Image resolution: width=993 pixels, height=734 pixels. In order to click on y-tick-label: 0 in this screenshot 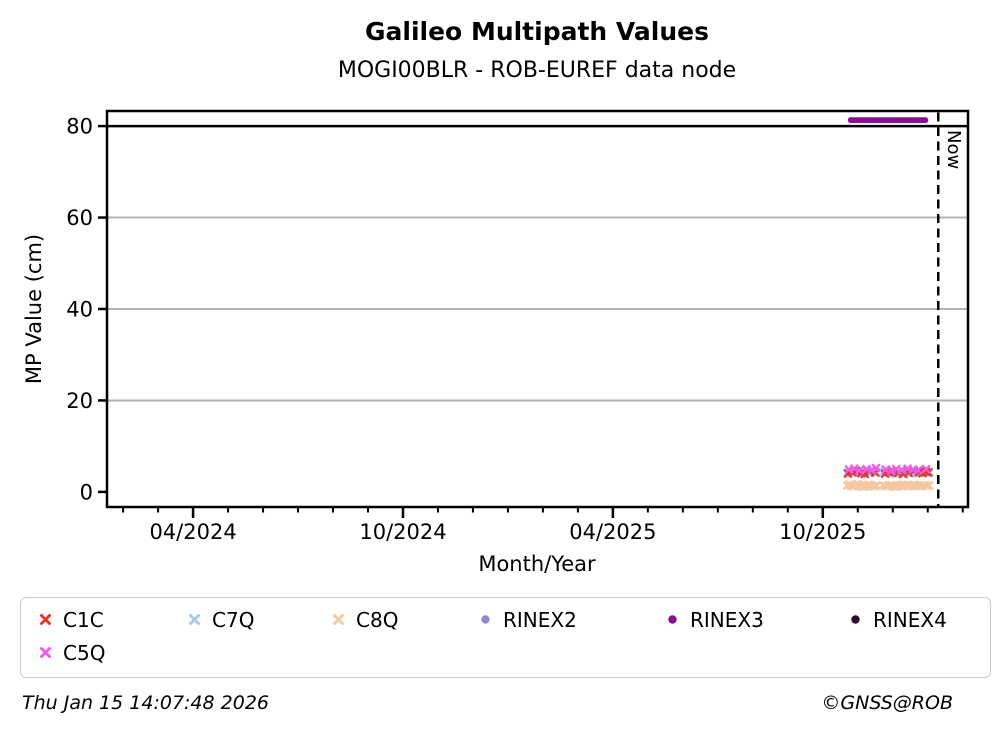, I will do `click(86, 492)`.